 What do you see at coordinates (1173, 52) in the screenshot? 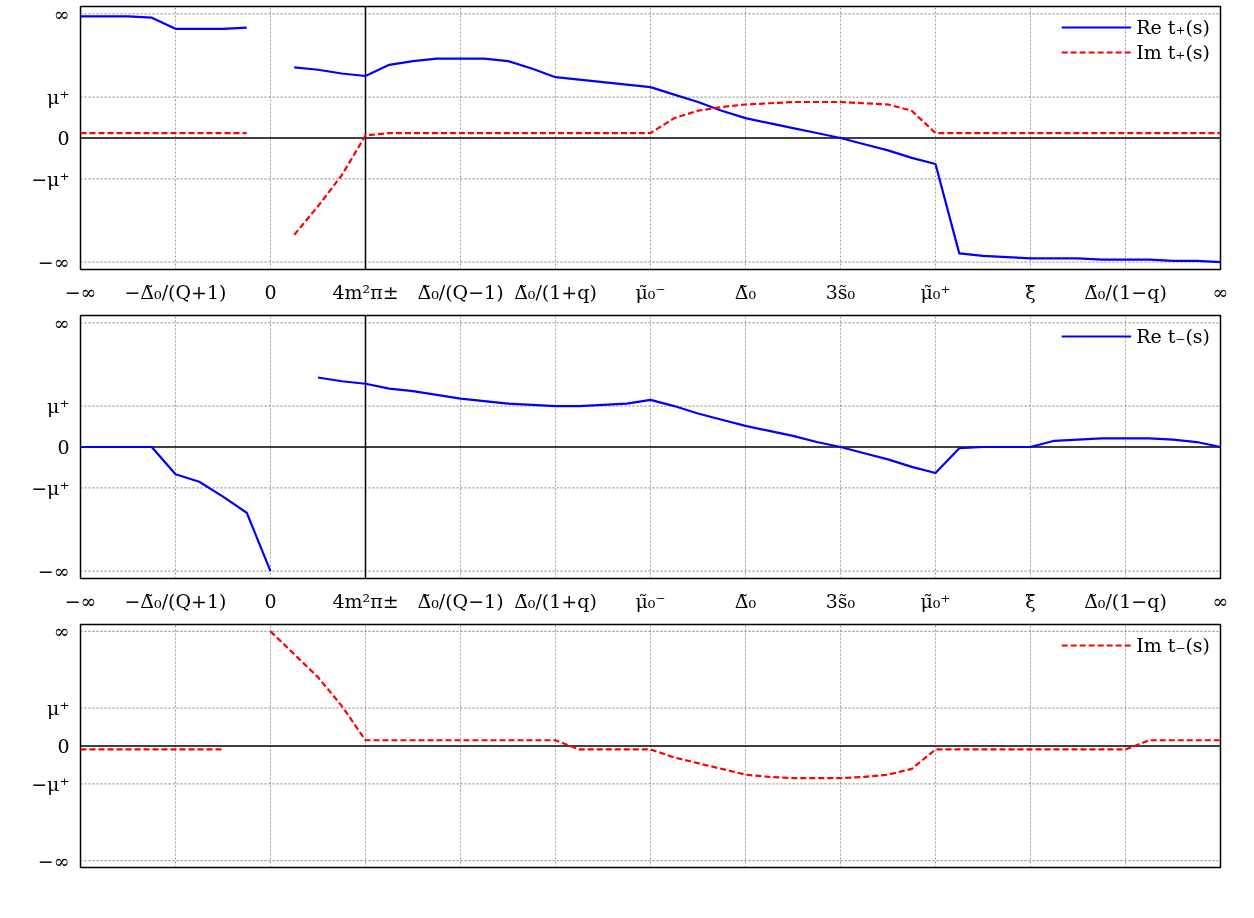
I see `legend-label: Im t₊(s)` at bounding box center [1173, 52].